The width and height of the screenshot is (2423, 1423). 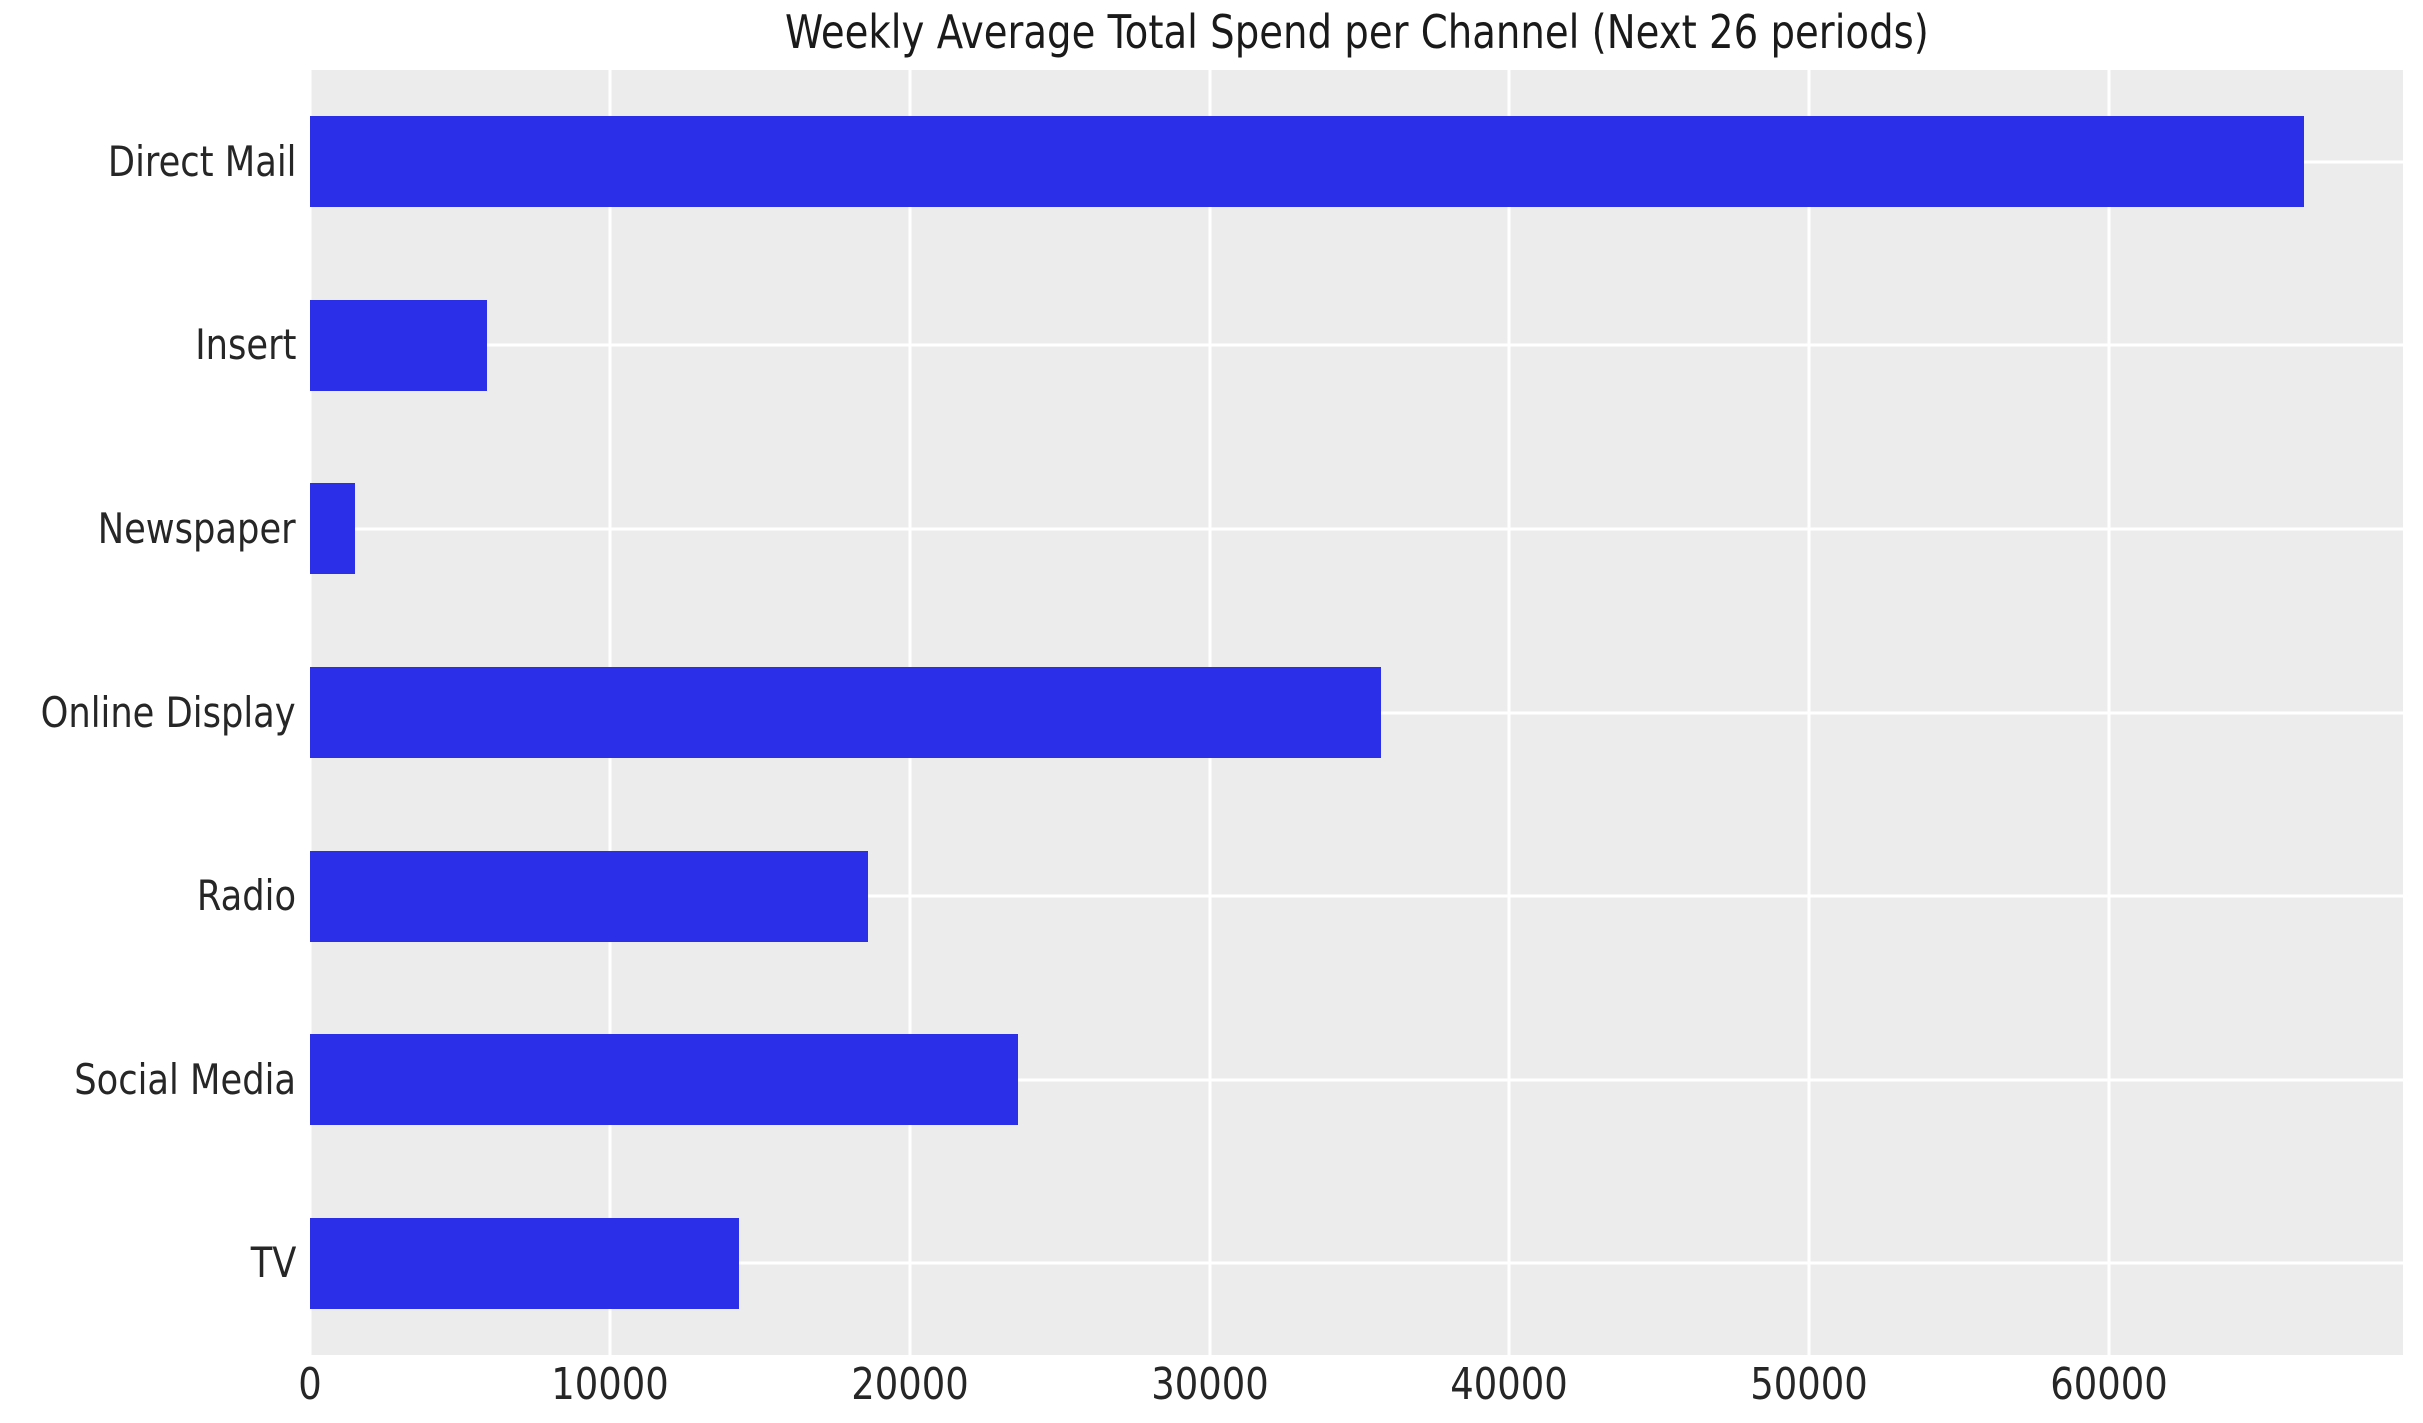 What do you see at coordinates (845, 712) in the screenshot?
I see `bar-online-display` at bounding box center [845, 712].